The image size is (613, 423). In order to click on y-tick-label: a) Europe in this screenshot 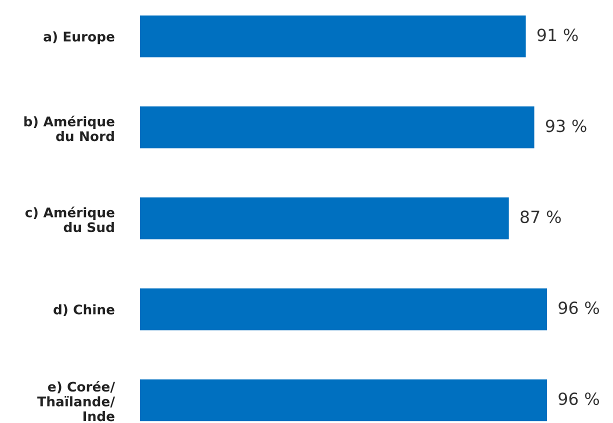, I will do `click(79, 37)`.